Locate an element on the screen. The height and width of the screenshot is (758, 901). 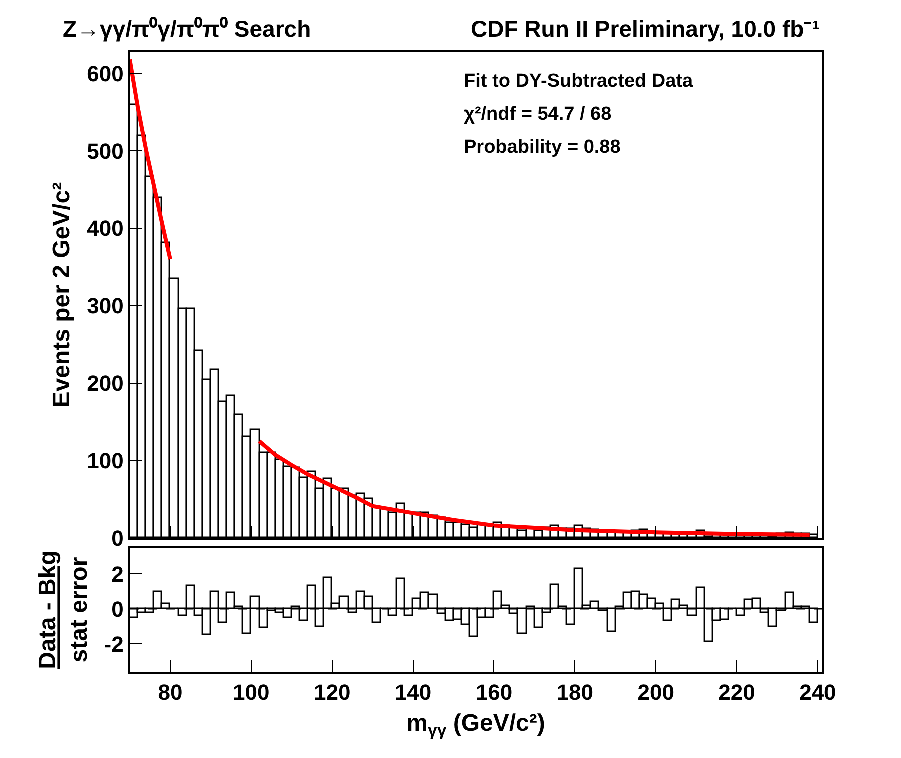
annotation: χ²/ndf = 54.7 / 68 is located at coordinates (538, 114).